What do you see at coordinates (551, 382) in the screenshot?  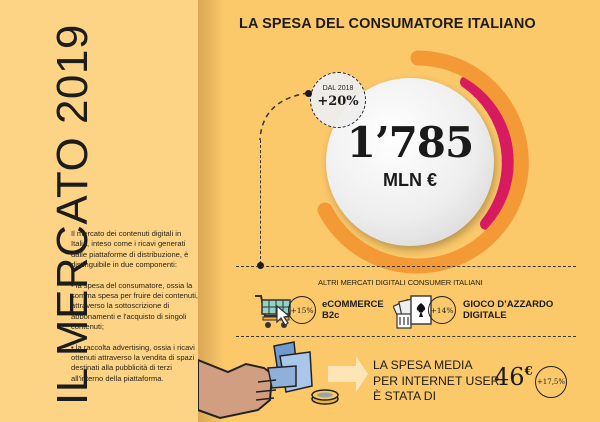 I see `average-spend-growth-badge: +17,5%` at bounding box center [551, 382].